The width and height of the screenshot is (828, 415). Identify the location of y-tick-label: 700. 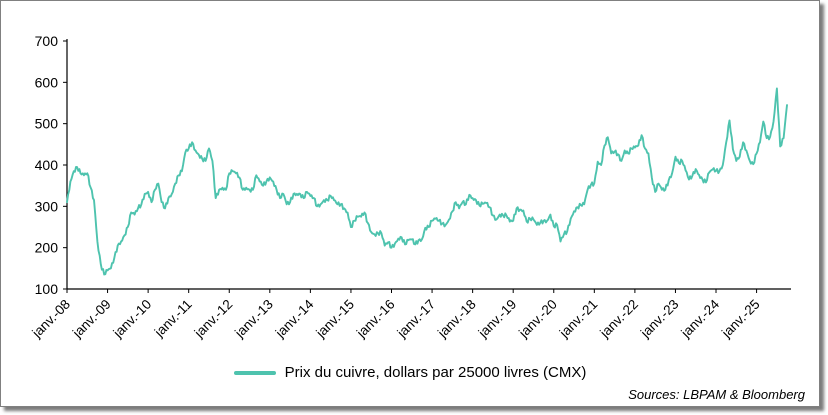
(47, 41).